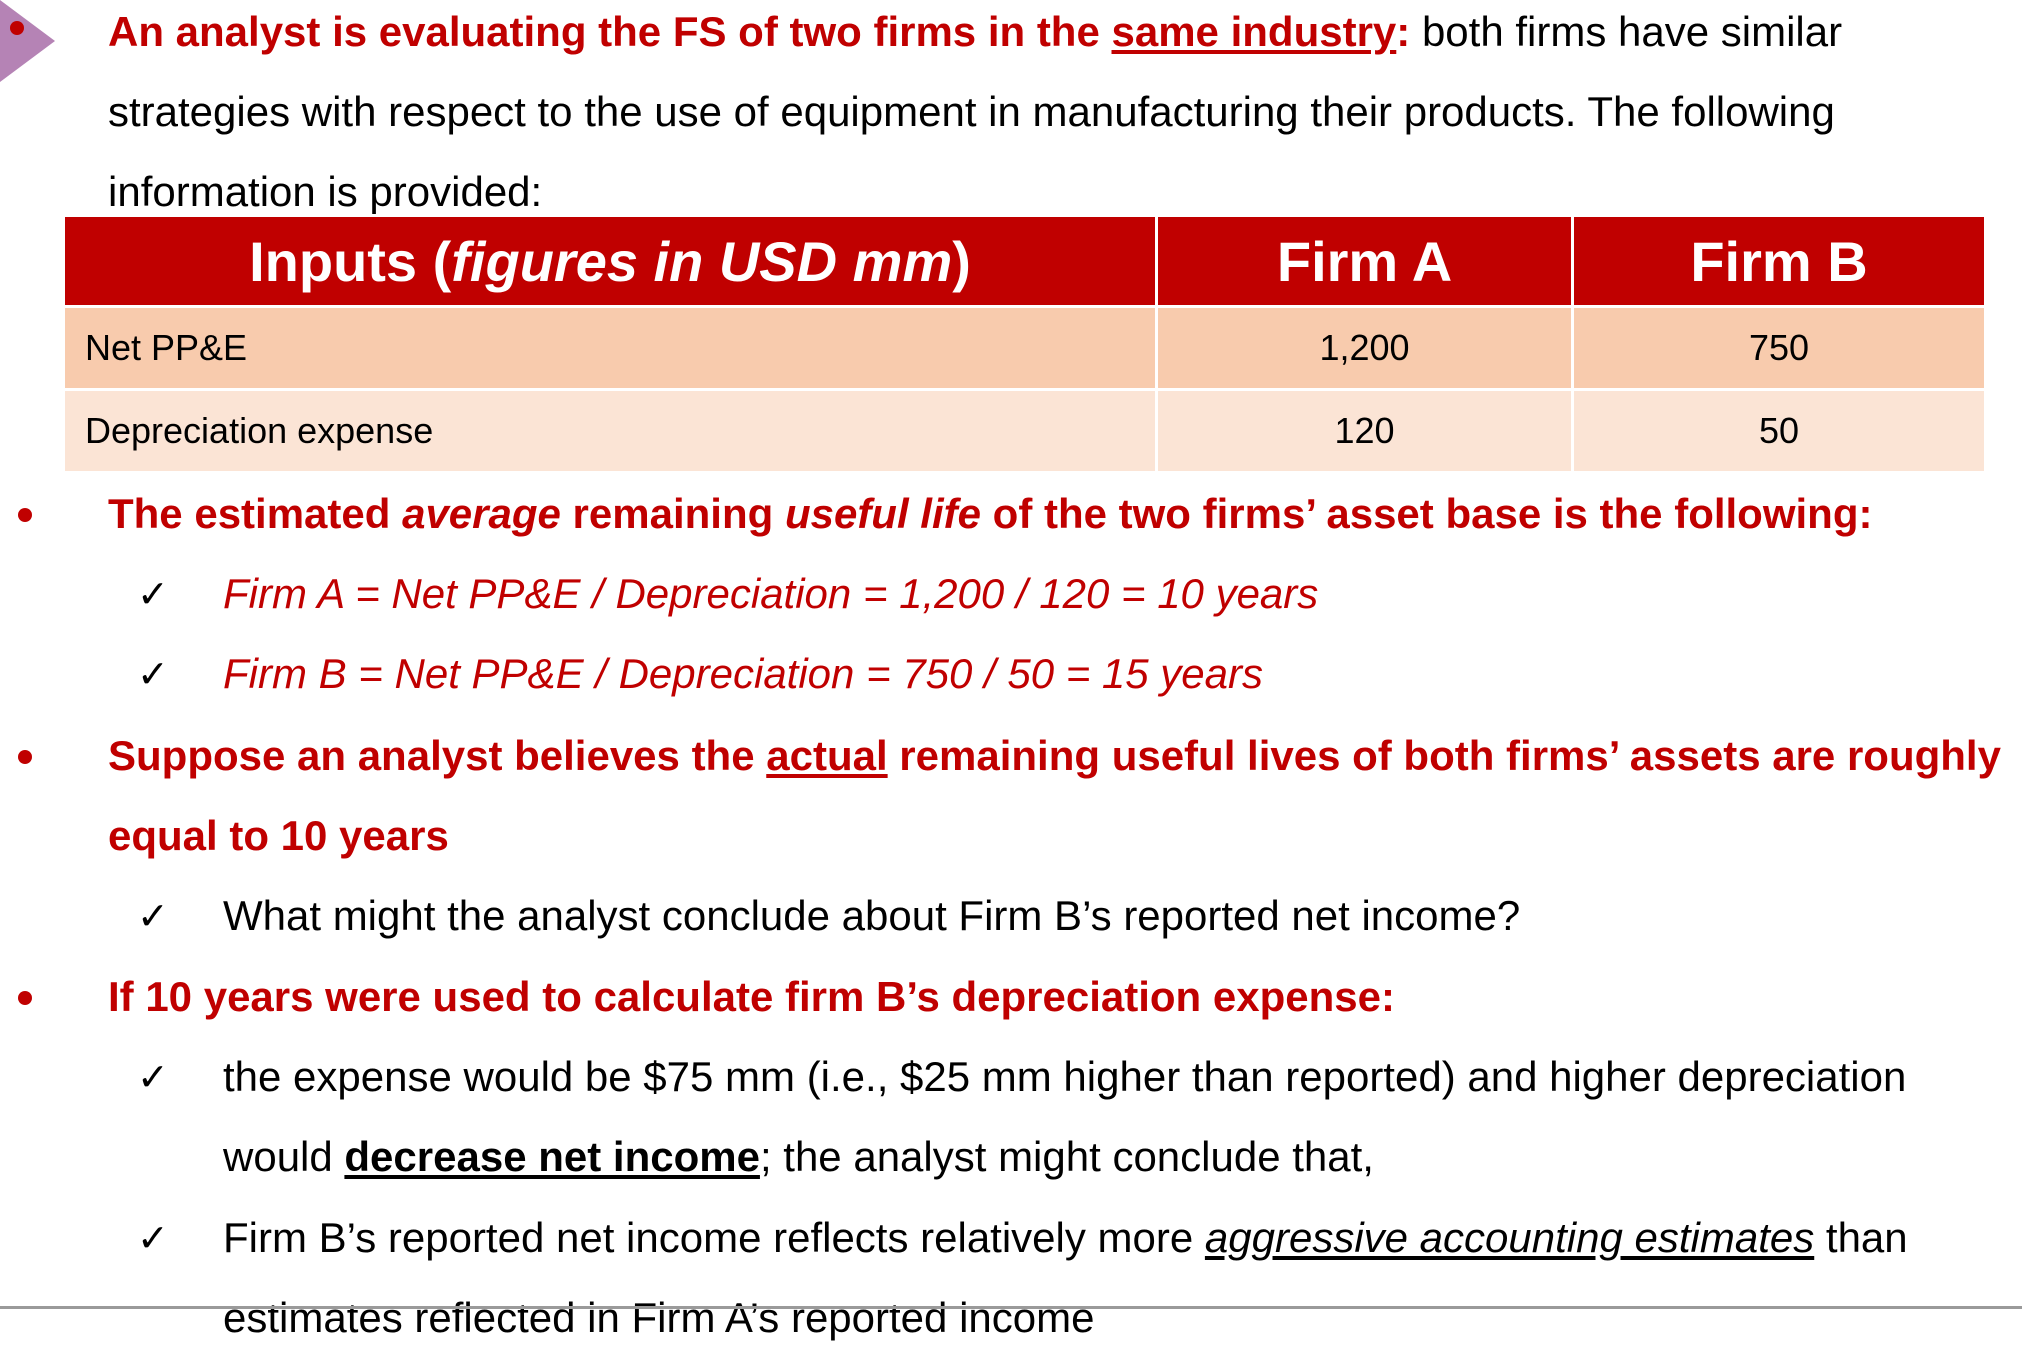  I want to click on table-row: Net PP&E 1,200 750, so click(1024, 348).